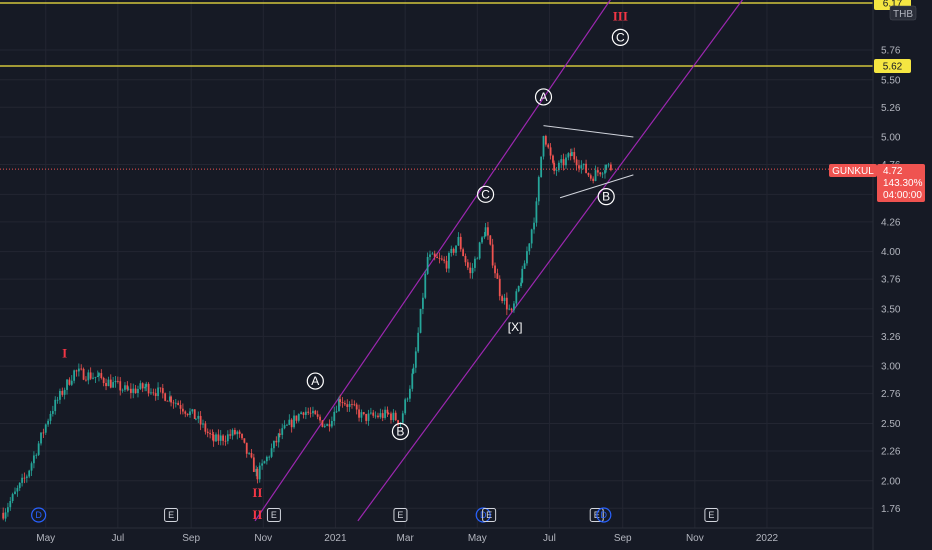  What do you see at coordinates (117, 538) in the screenshot?
I see `time-tick-label: Jul` at bounding box center [117, 538].